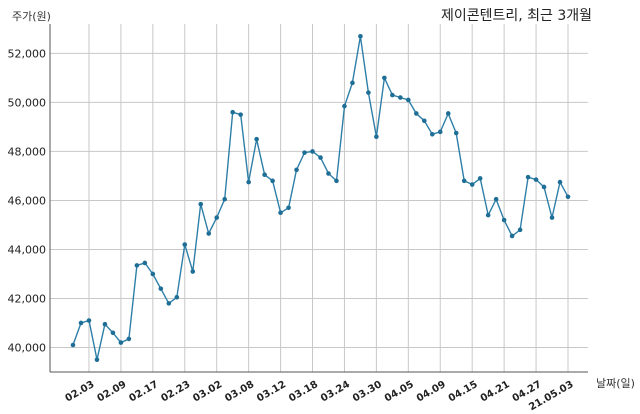 The width and height of the screenshot is (640, 414). I want to click on x-tick-label: 03.18, so click(303, 391).